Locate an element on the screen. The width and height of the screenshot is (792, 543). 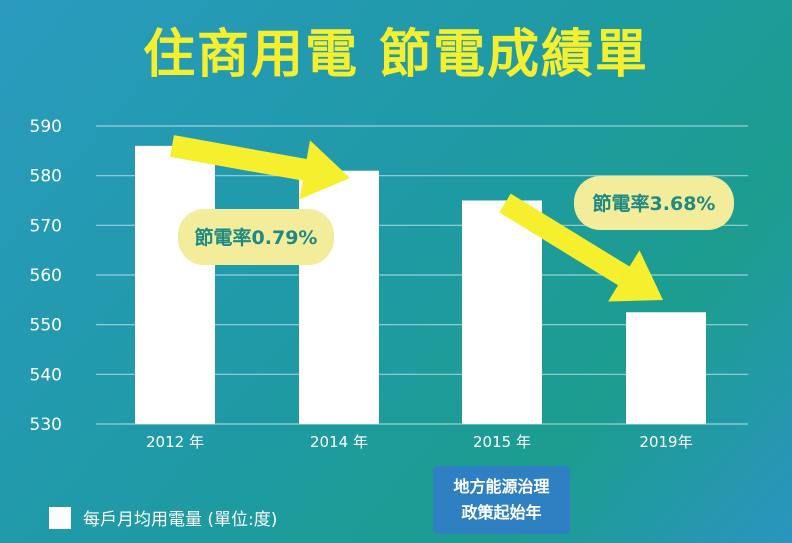
callout-label: 節電率3.68% is located at coordinates (654, 203).